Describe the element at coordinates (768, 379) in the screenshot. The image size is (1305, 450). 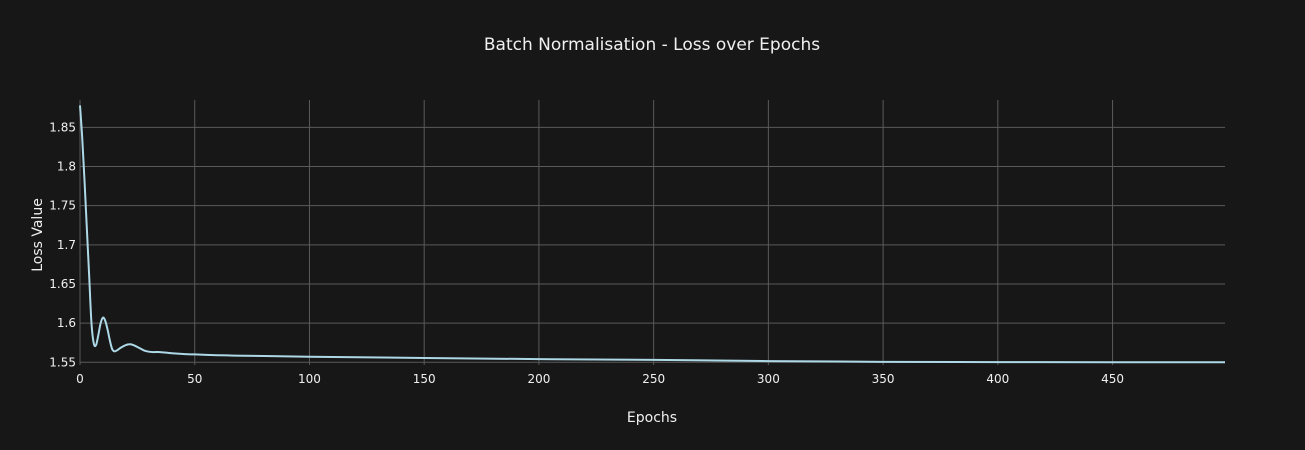
I see `x-tick-label: 300` at that location.